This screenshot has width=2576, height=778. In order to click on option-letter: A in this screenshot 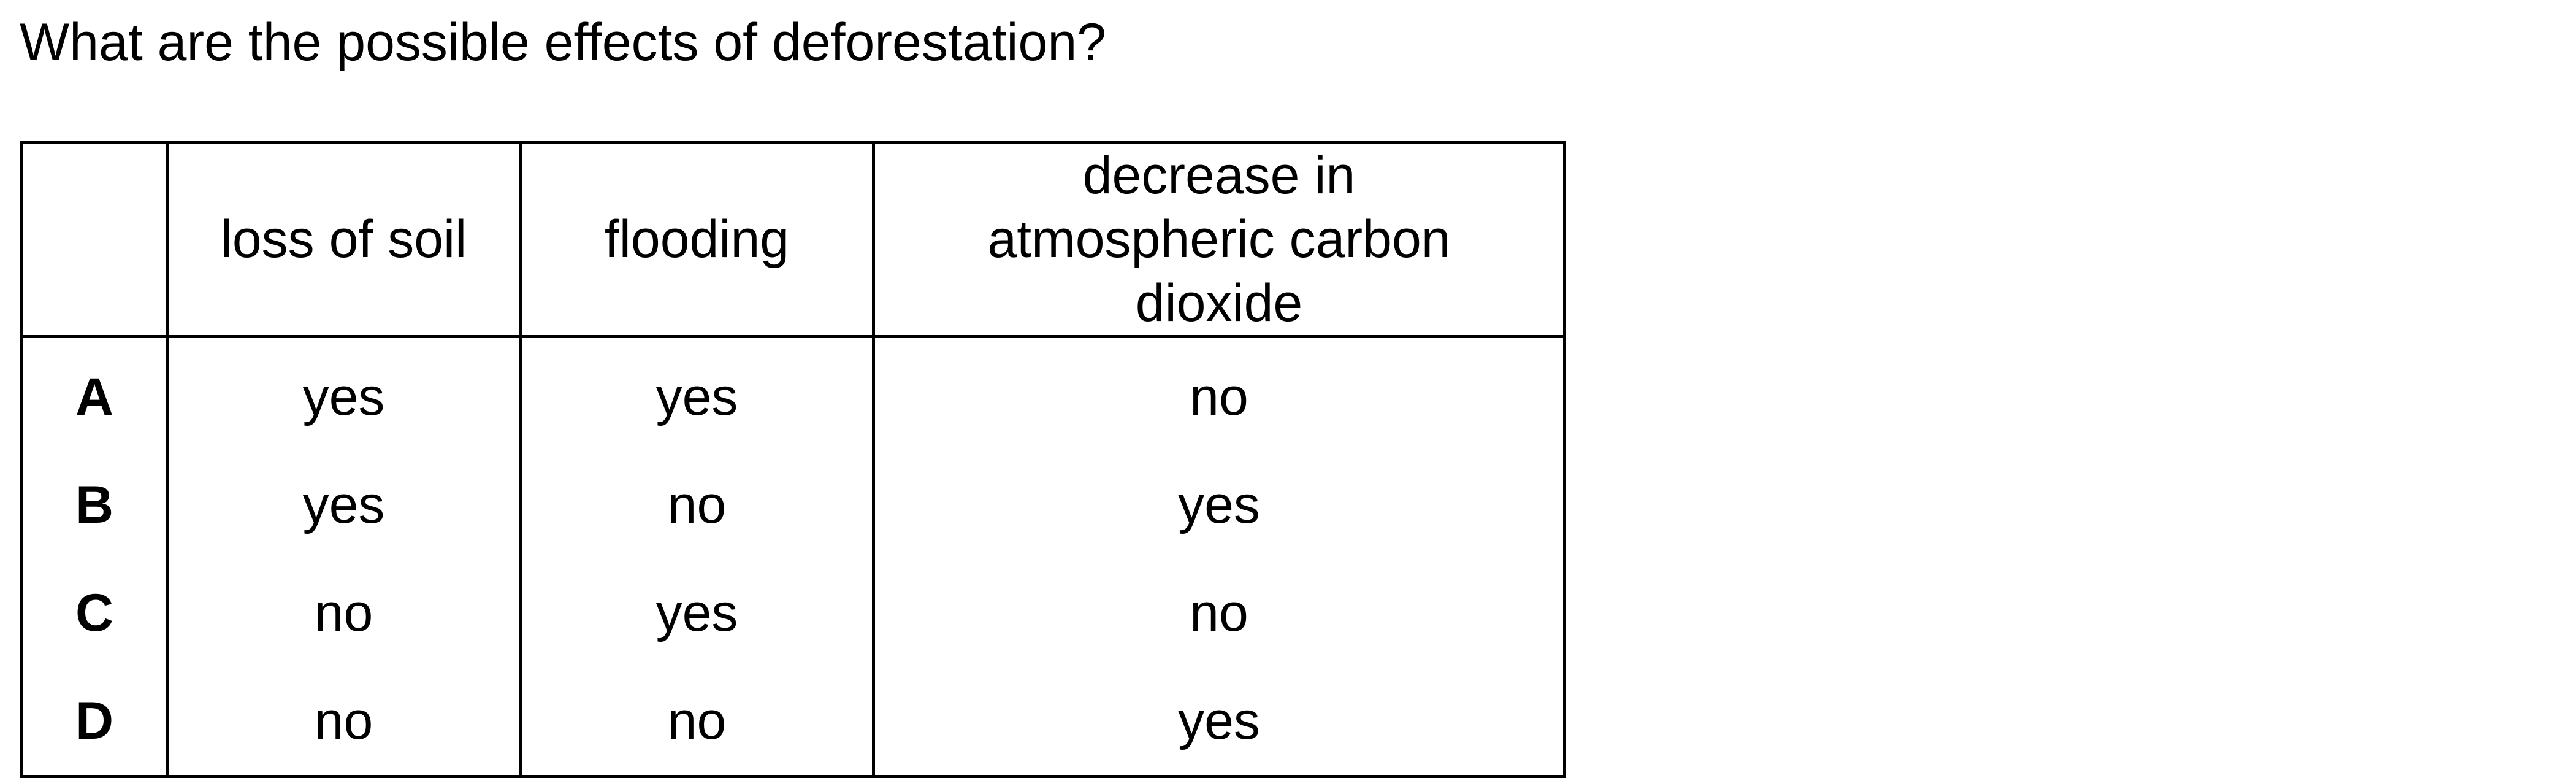, I will do `click(94, 393)`.